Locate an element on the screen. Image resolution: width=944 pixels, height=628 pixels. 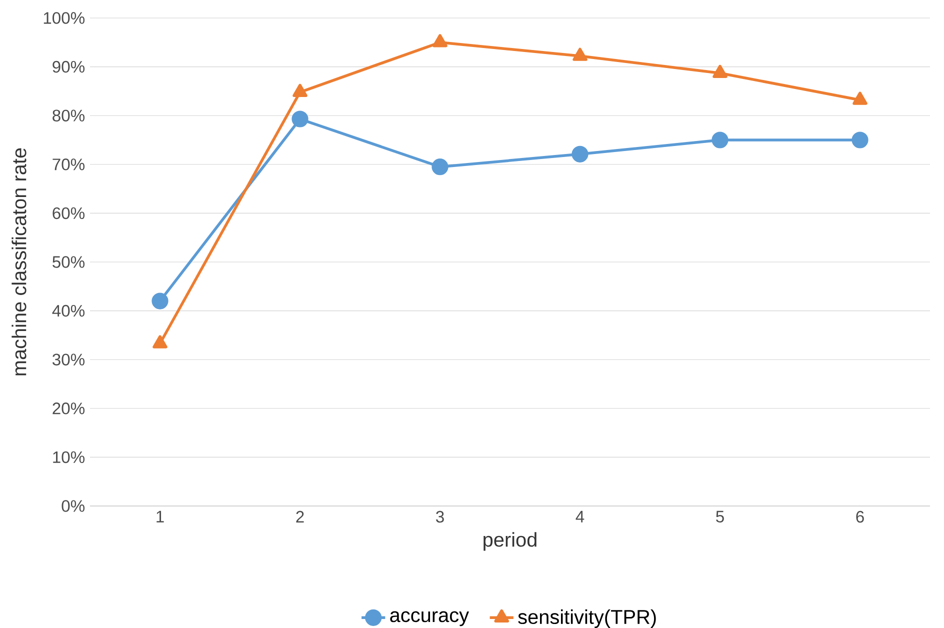
x-tick-label: 2 is located at coordinates (300, 516).